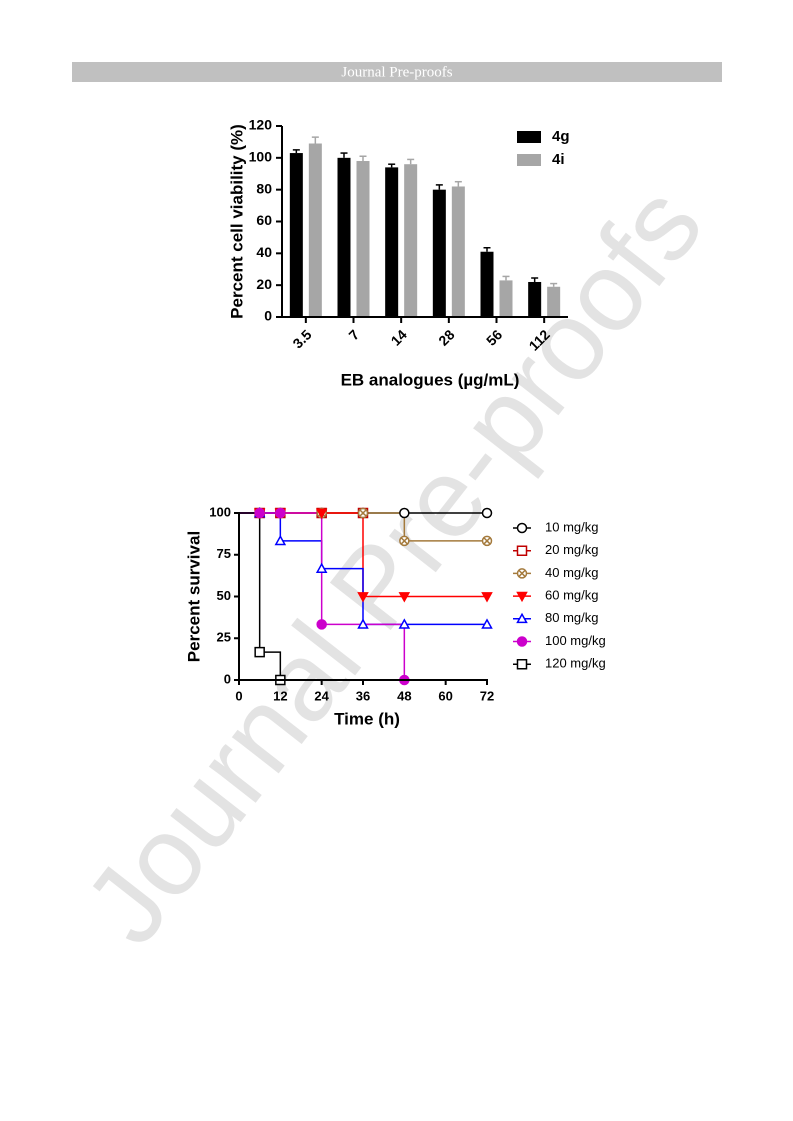 This screenshot has width=793, height=1121. I want to click on legend-label: 80 mg/kg, so click(571, 617).